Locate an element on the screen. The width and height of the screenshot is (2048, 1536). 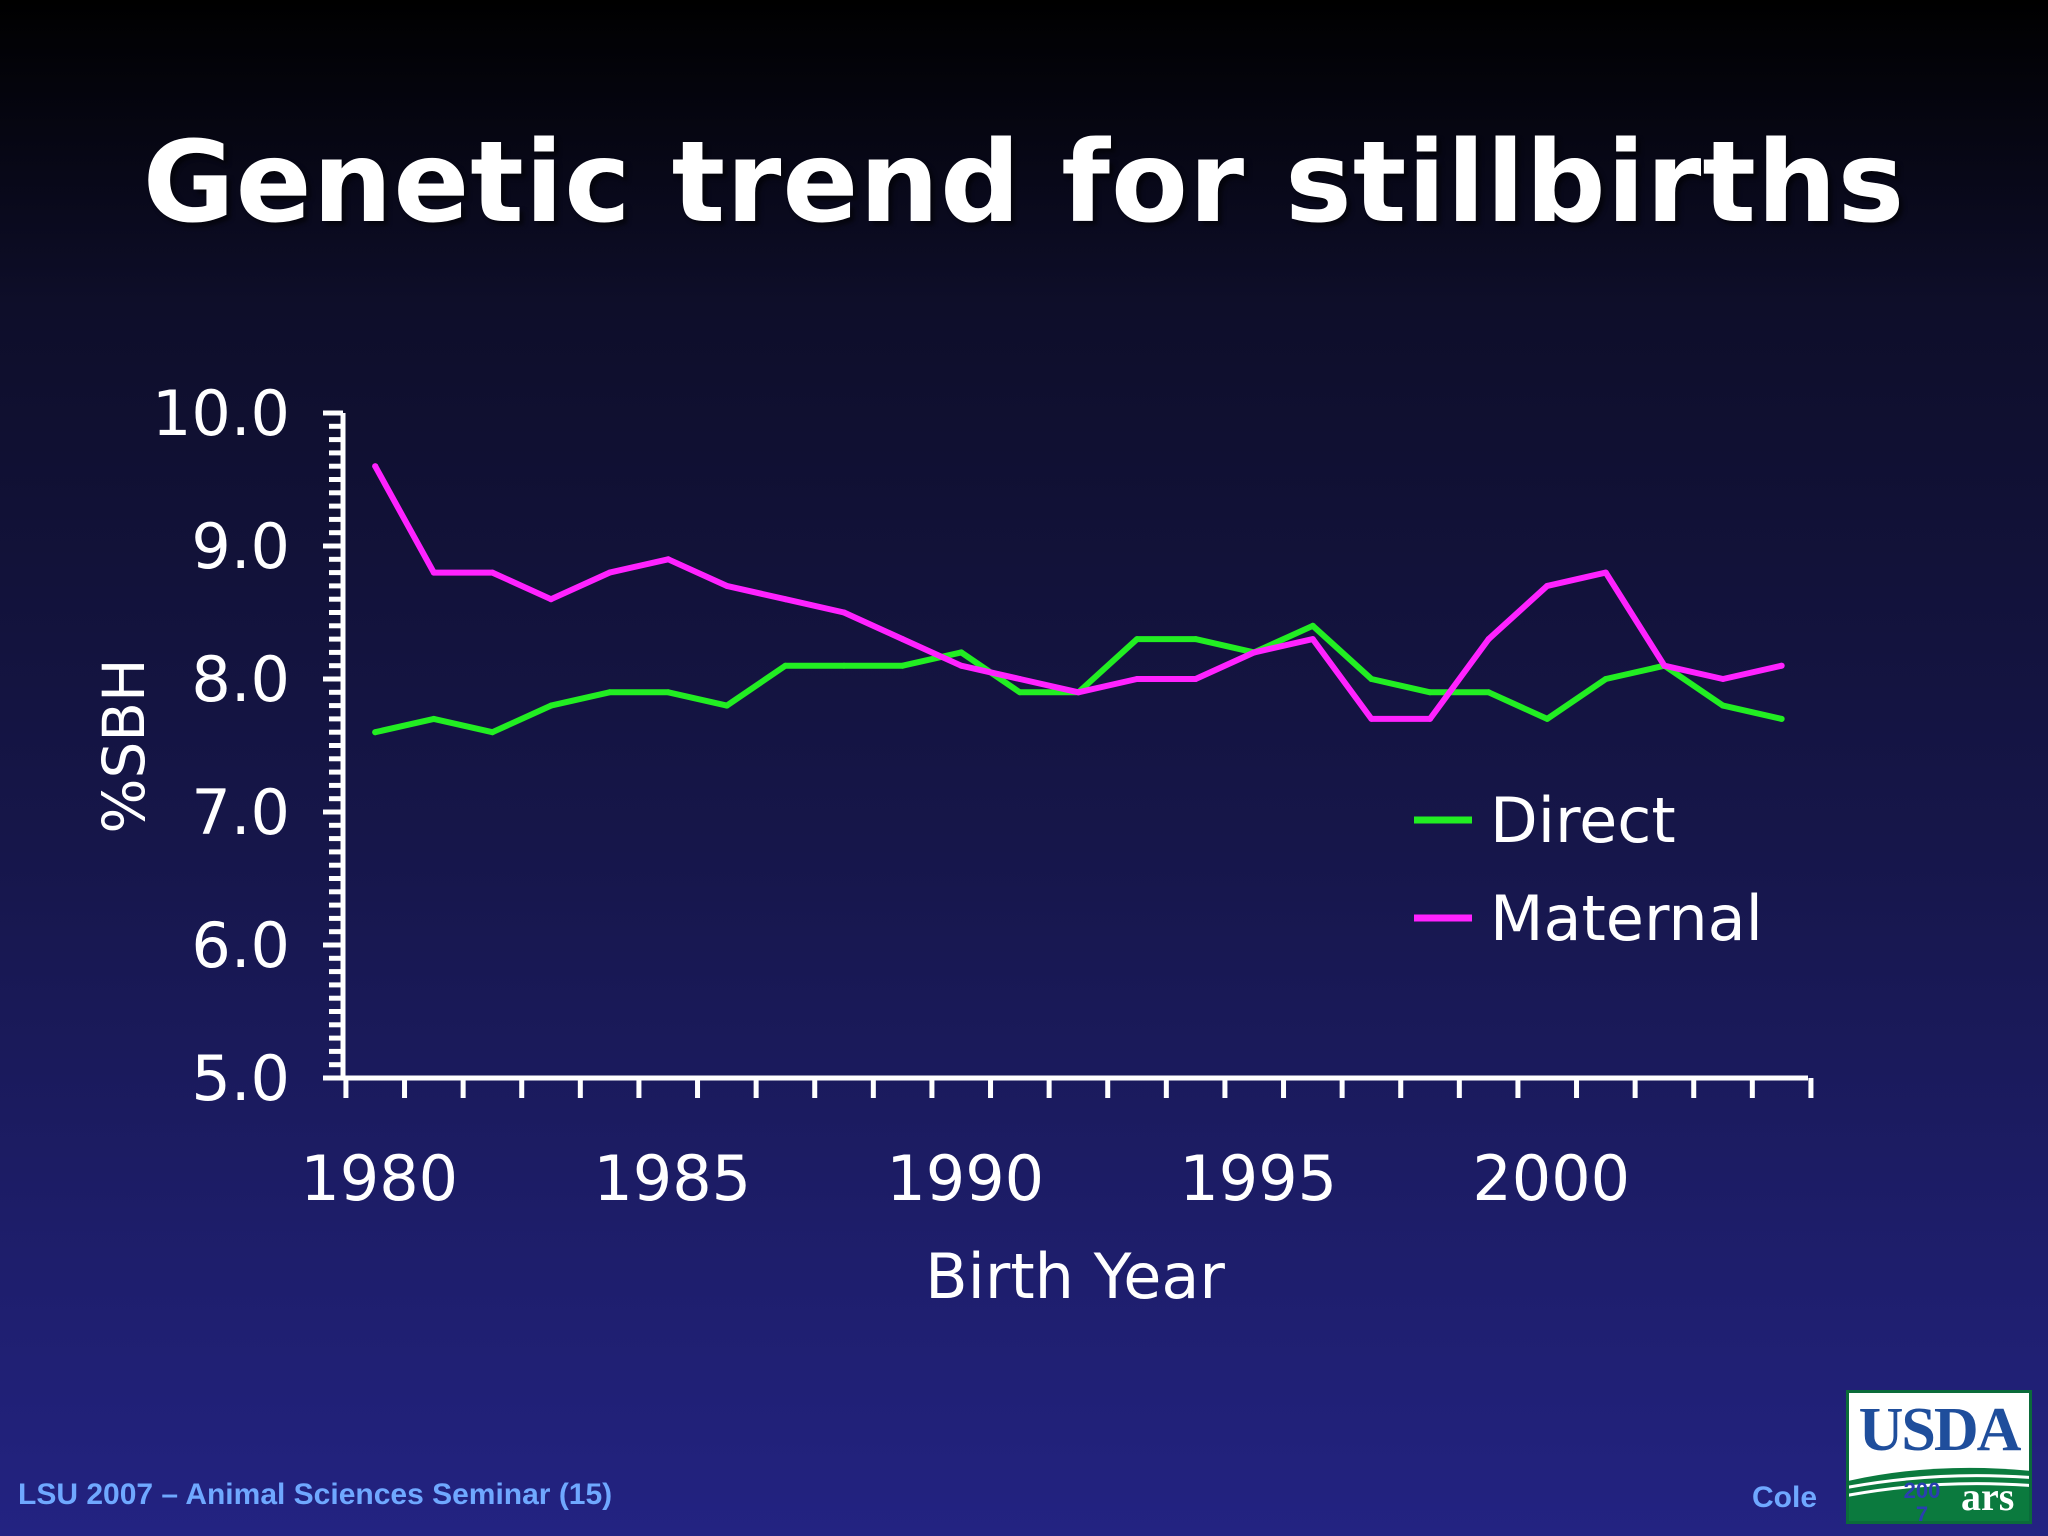
series-line-direct is located at coordinates (1078, 679).